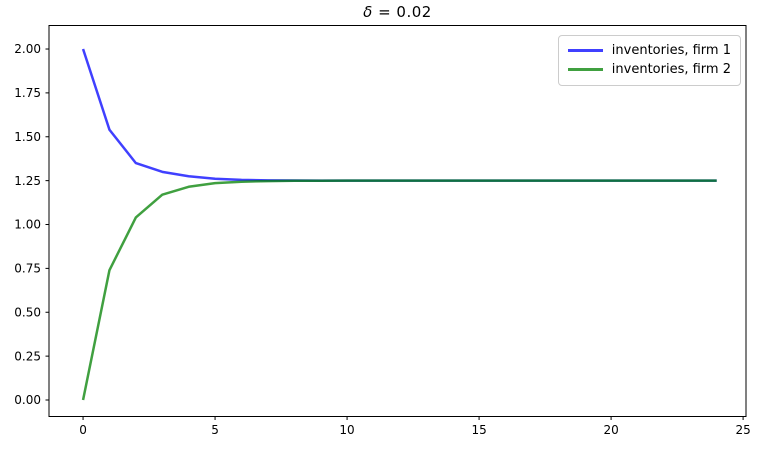 This screenshot has height=450, width=761. I want to click on y-axis-tick-label: 0.75, so click(27, 269).